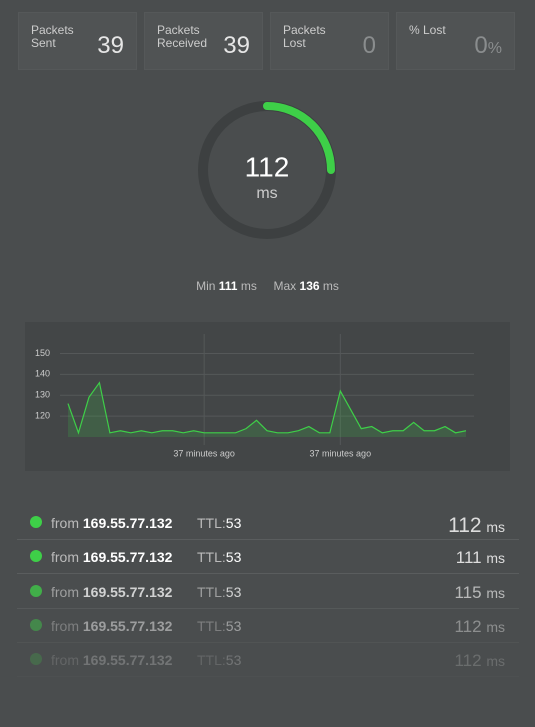  Describe the element at coordinates (304, 36) in the screenshot. I see `stat-label: Packets Lost` at that location.